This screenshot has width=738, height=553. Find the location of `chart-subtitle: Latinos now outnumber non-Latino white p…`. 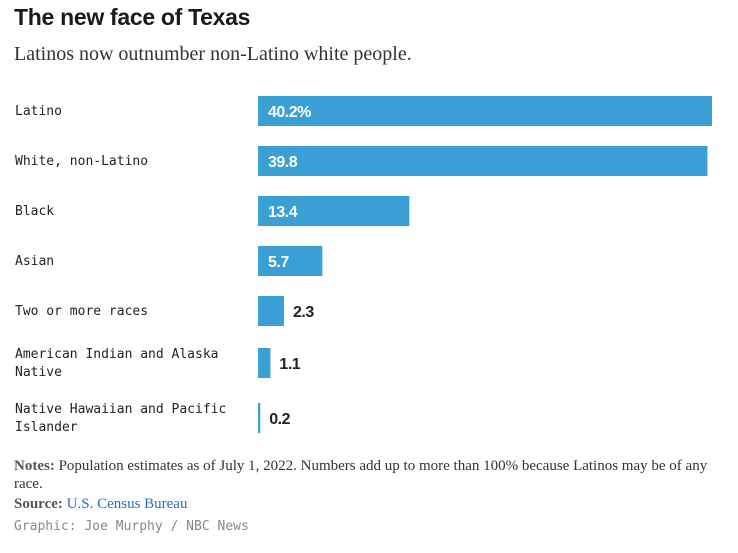

chart-subtitle: Latinos now outnumber non-Latino white p… is located at coordinates (213, 54).